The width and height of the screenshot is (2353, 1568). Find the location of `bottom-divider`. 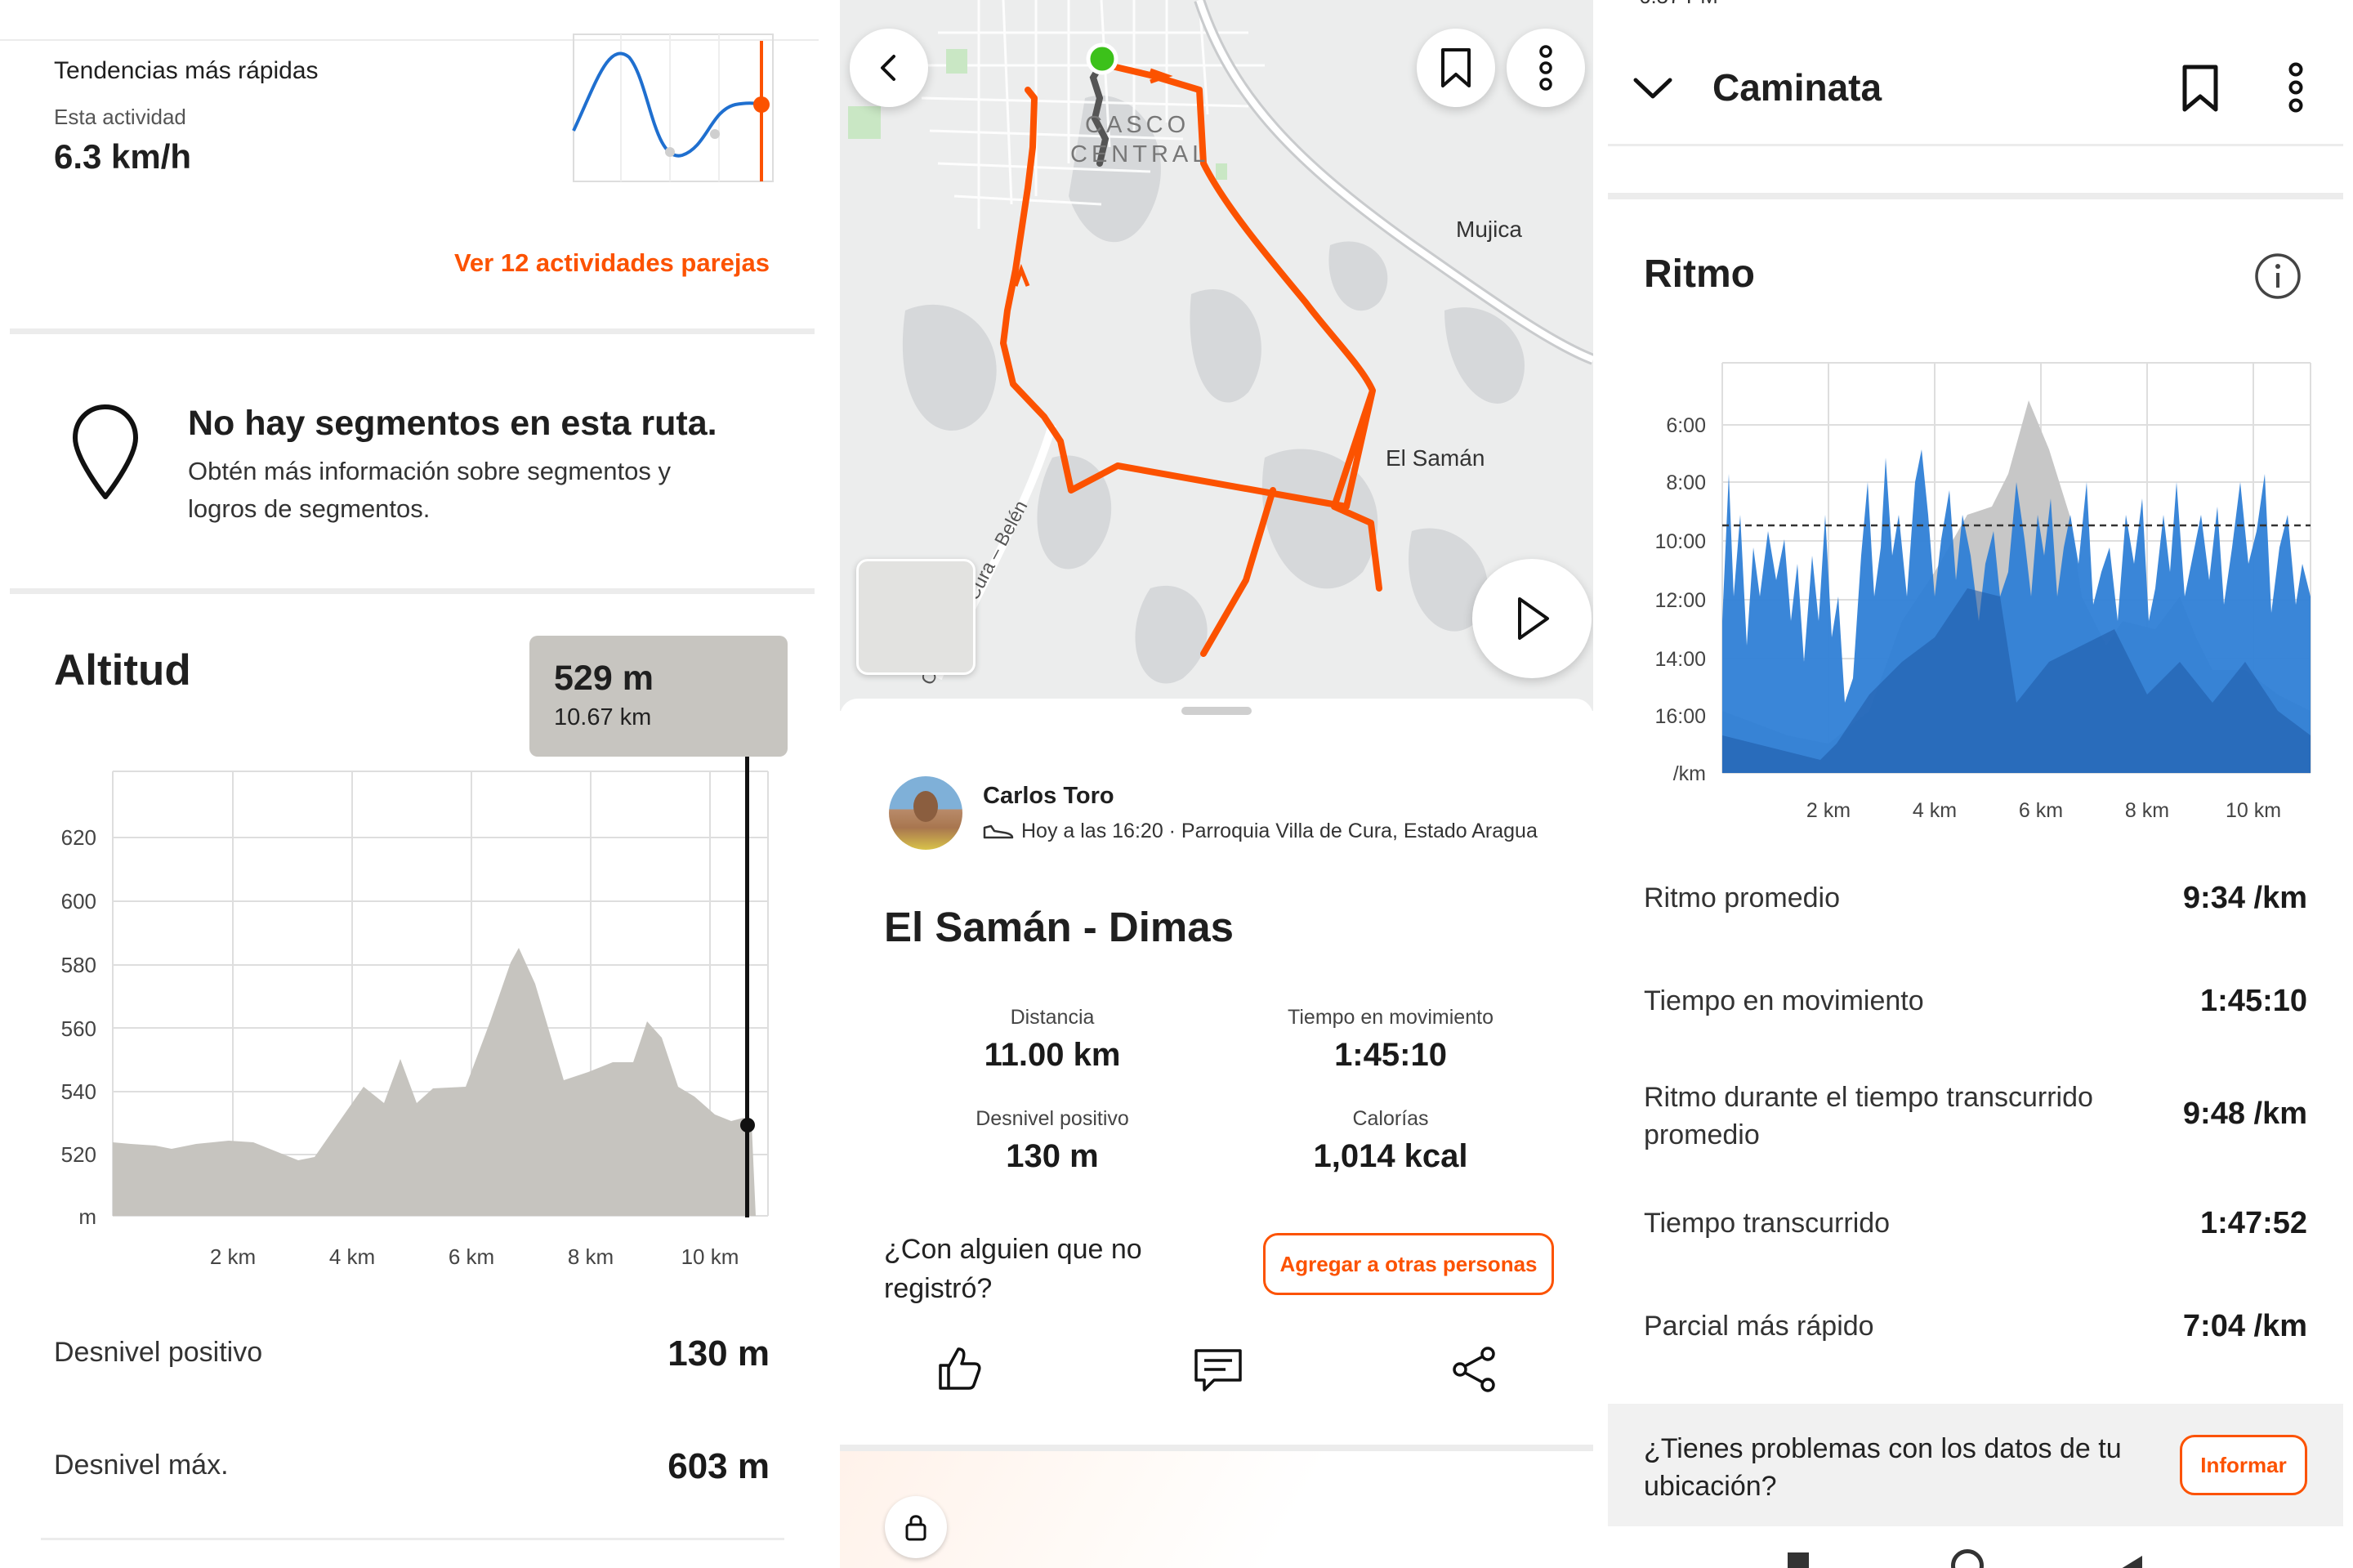

bottom-divider is located at coordinates (412, 1539).